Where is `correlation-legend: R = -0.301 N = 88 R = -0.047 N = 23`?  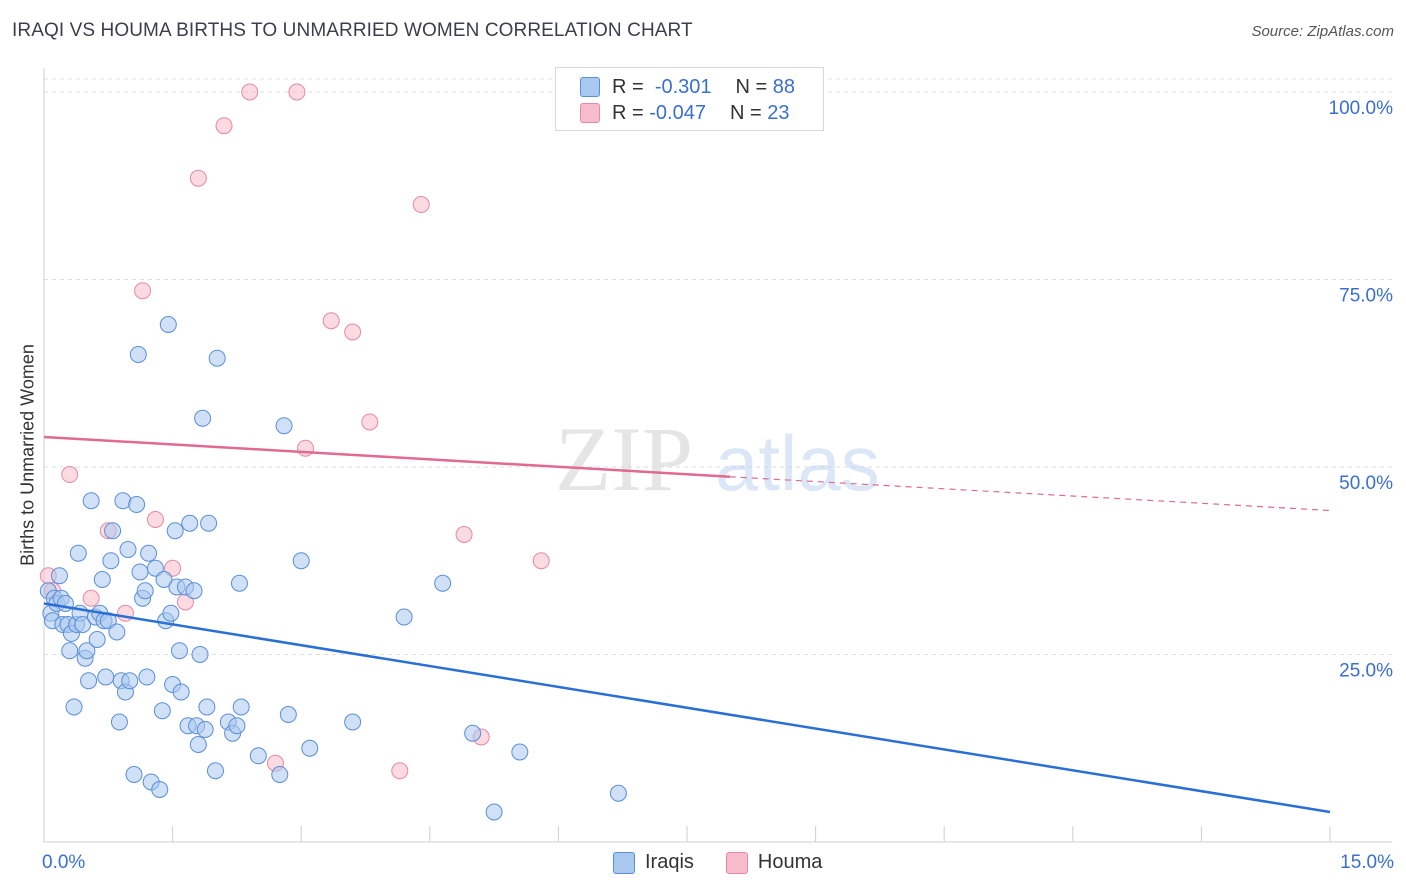
correlation-legend: R = -0.301 N = 88 R = -0.047 N = 23 is located at coordinates (689, 99).